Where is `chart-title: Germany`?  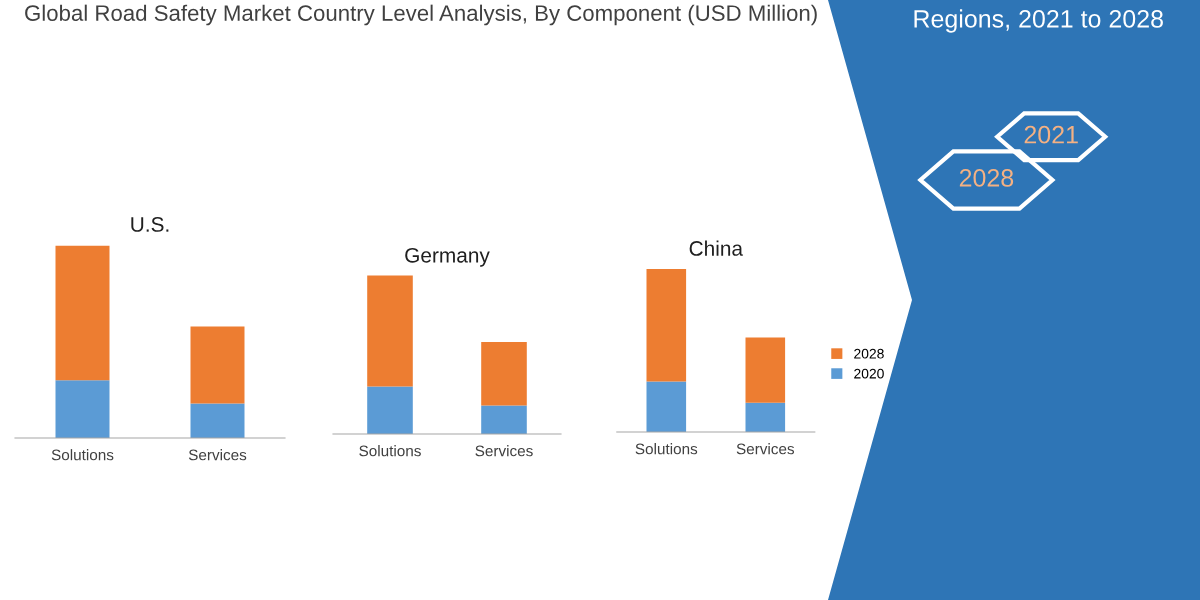
chart-title: Germany is located at coordinates (447, 257).